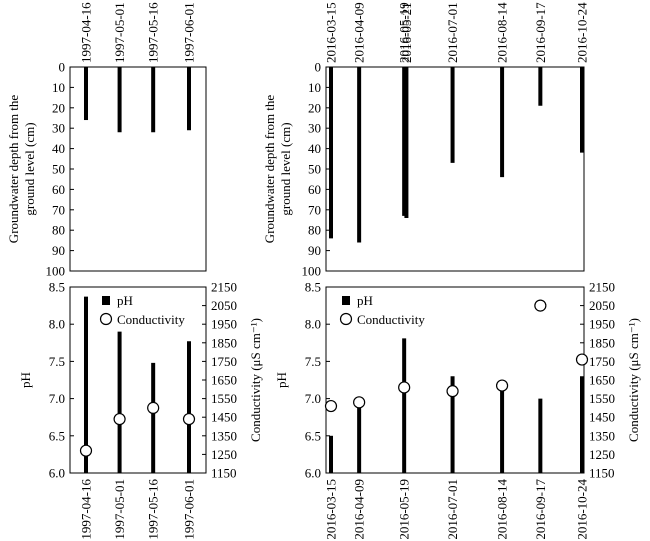  What do you see at coordinates (224, 417) in the screenshot?
I see `quality-1997-y2tick-label: 1450` at bounding box center [224, 417].